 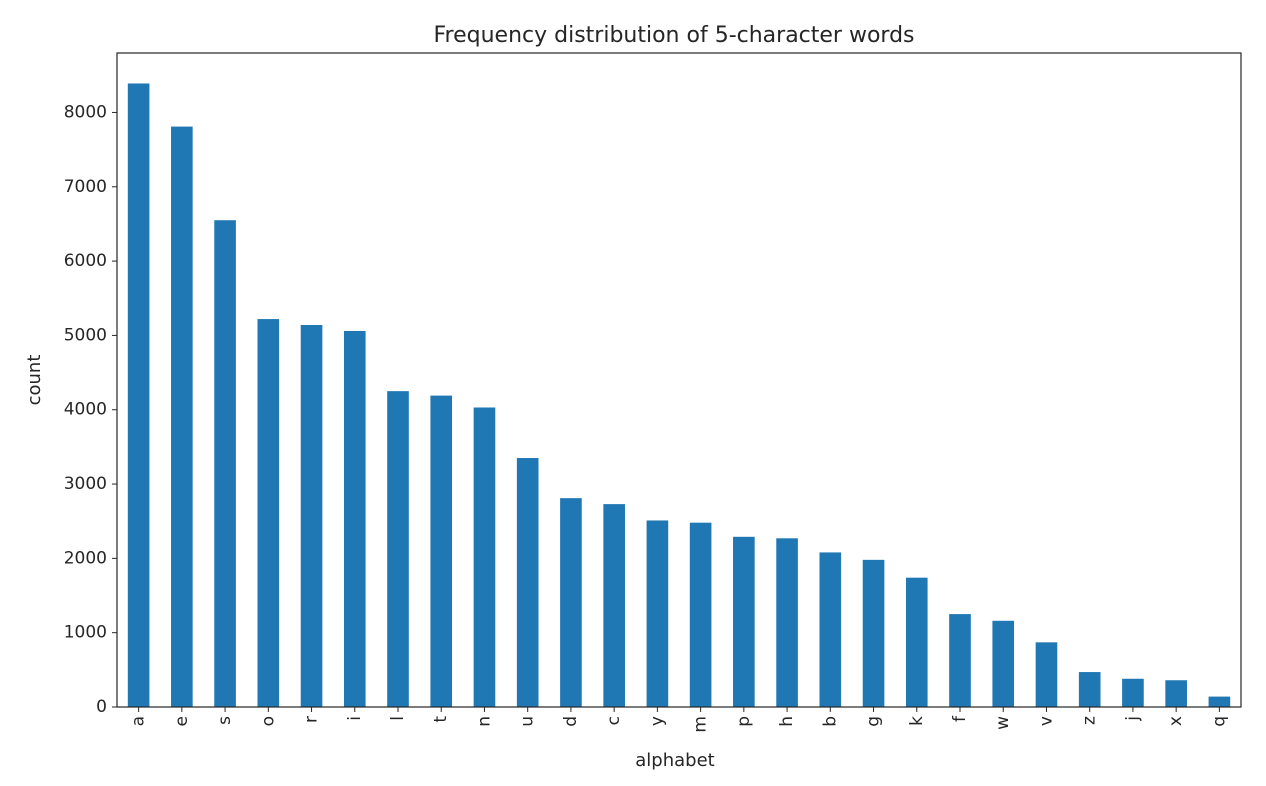 What do you see at coordinates (85, 261) in the screenshot?
I see `y-tick-label-6000: 6000` at bounding box center [85, 261].